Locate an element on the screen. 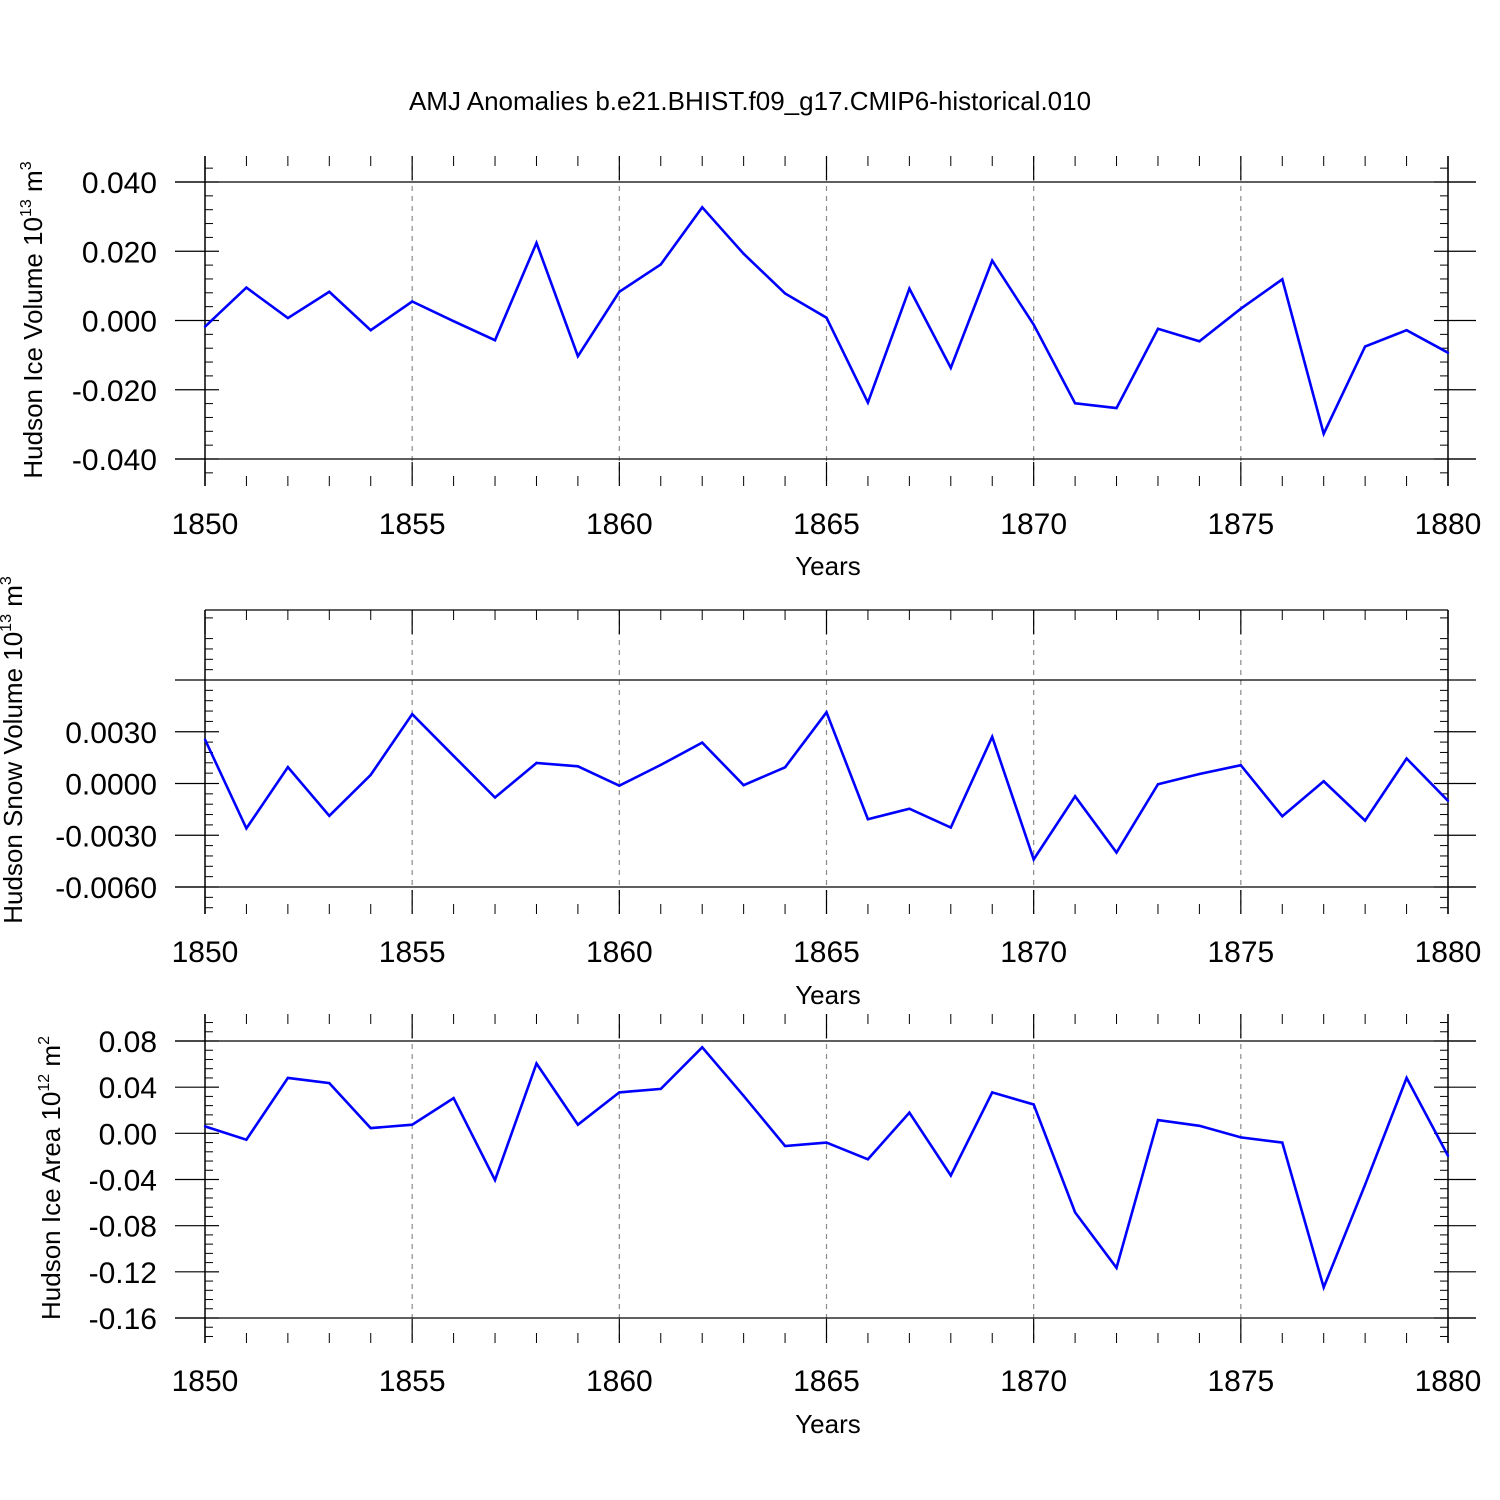  ylabel-ice-area: Hudson Ice Area 1012 m2 is located at coordinates (51, 1178).